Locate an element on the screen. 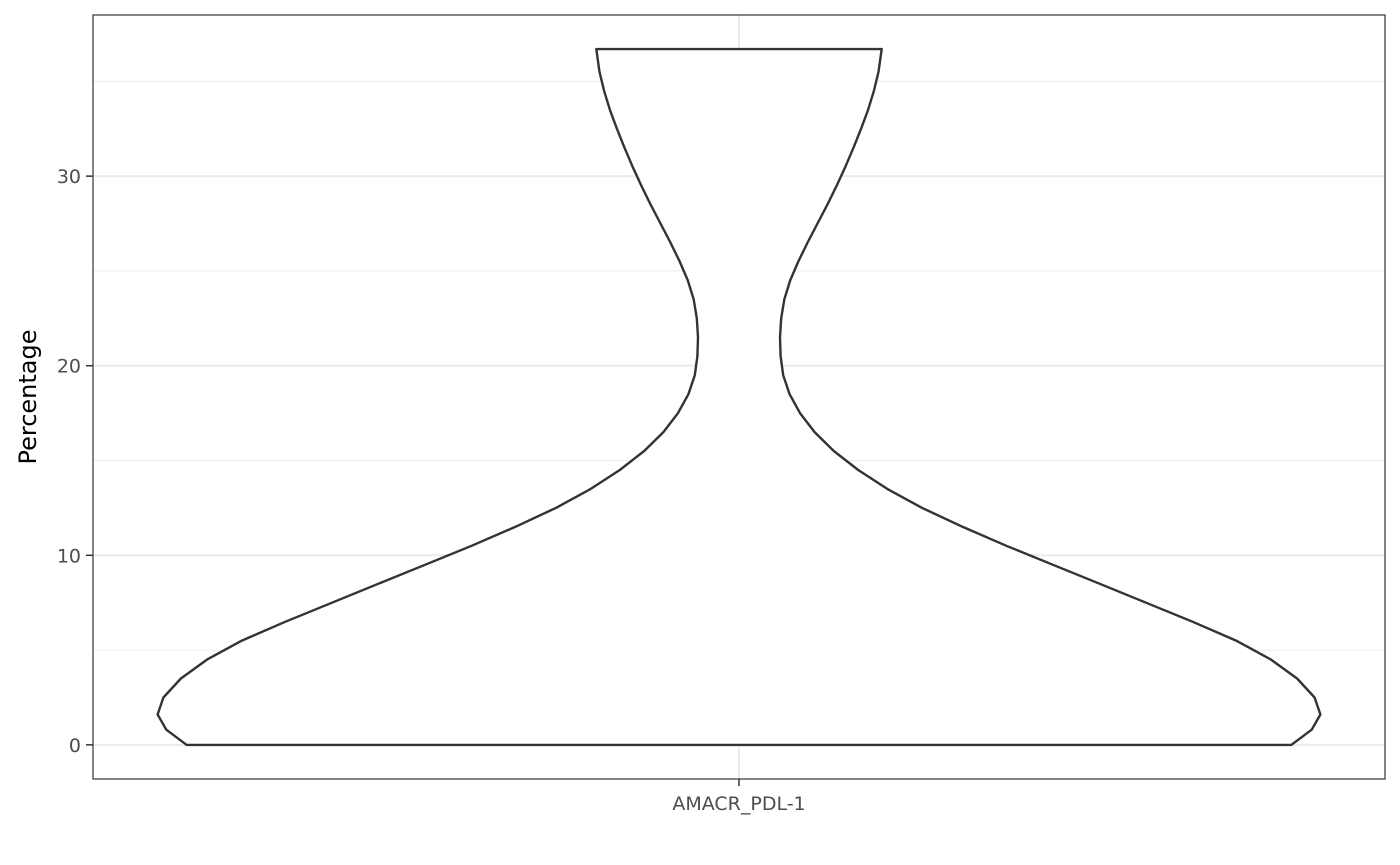  y-axis: 0 10 20 30 is located at coordinates (75, 461).